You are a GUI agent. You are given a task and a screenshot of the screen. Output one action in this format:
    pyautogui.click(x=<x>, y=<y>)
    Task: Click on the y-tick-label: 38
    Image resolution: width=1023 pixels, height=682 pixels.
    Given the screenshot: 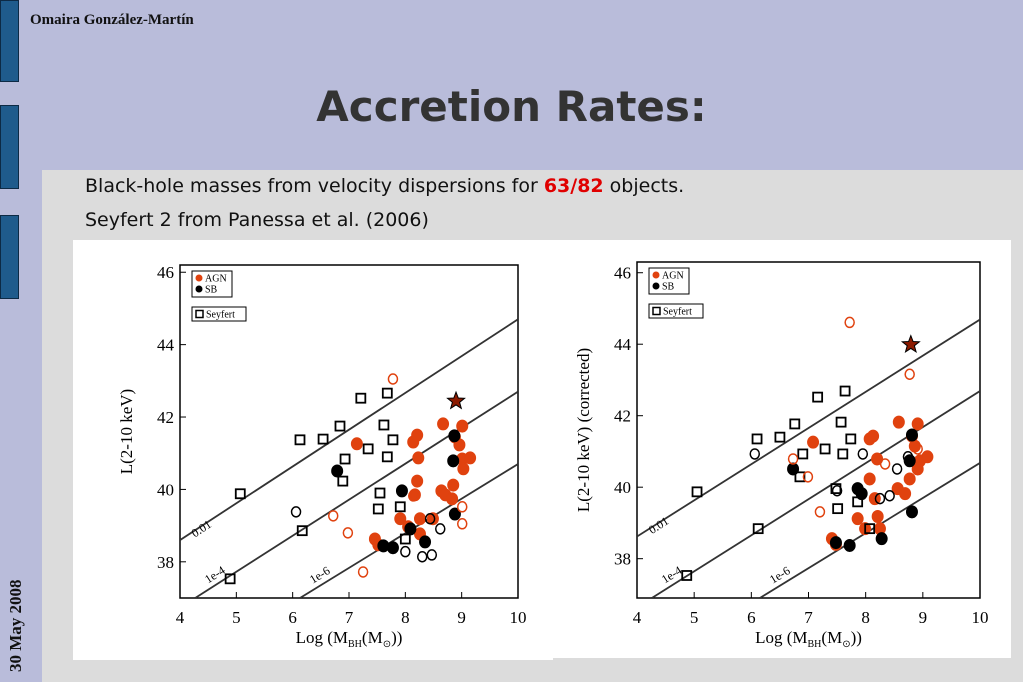 What is the action you would take?
    pyautogui.click(x=165, y=562)
    